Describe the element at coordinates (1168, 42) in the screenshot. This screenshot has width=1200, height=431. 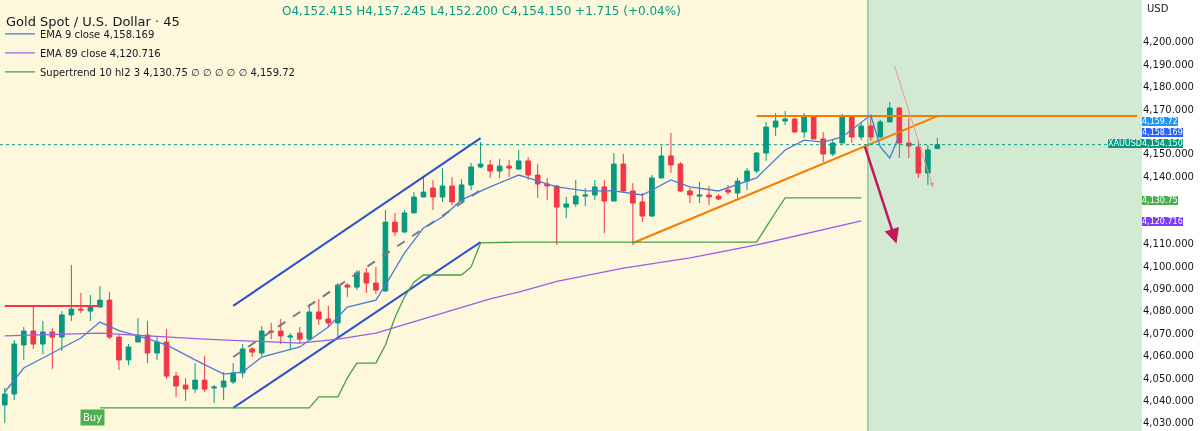
I see `y-tick-label: 4,200.000` at that location.